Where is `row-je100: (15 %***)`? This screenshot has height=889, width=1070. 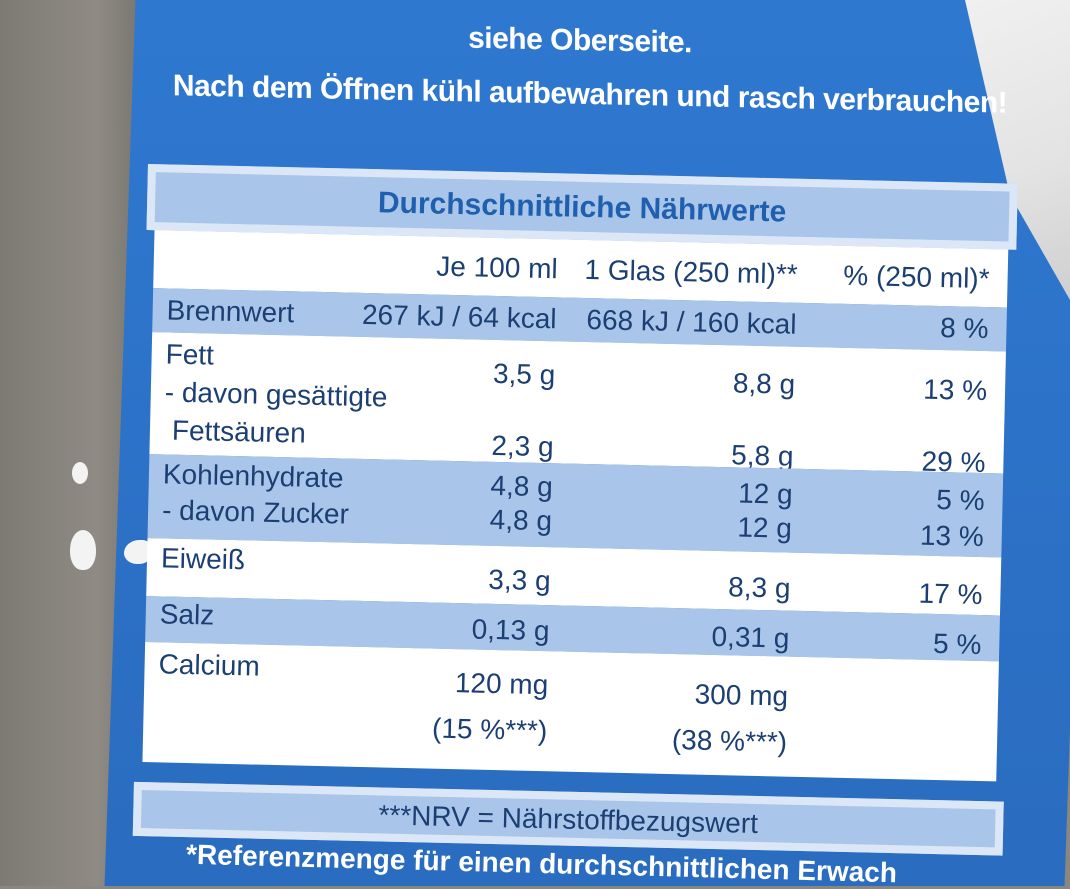
row-je100: (15 %***) is located at coordinates (489, 729).